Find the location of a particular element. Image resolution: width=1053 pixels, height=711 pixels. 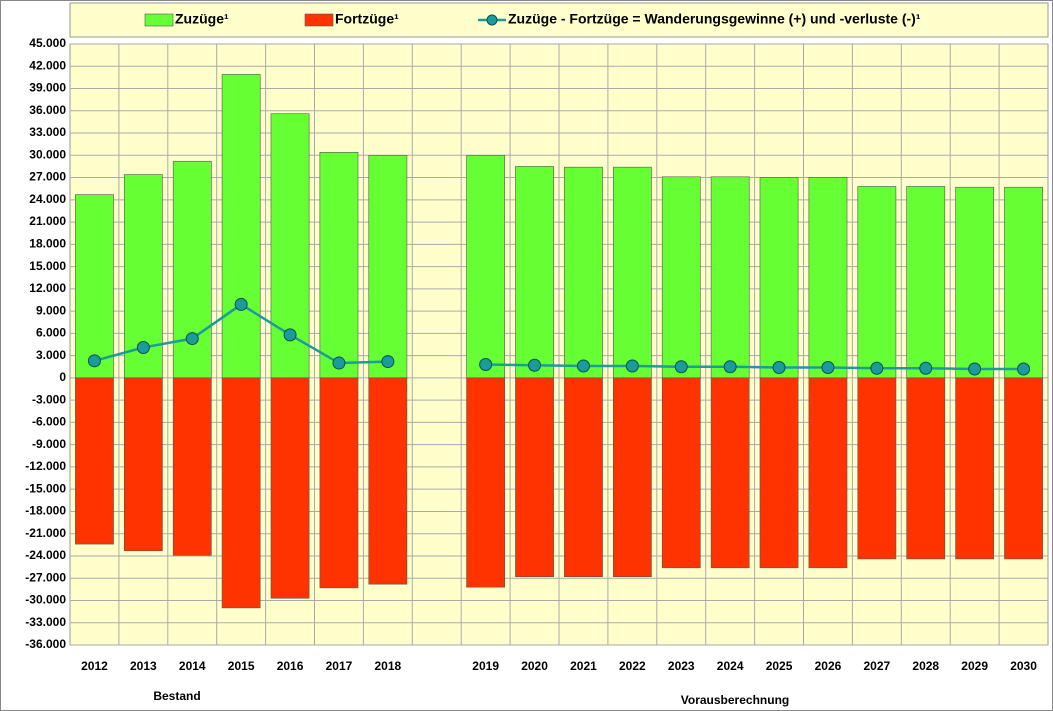

x-tick-label: 2024 is located at coordinates (730, 666).